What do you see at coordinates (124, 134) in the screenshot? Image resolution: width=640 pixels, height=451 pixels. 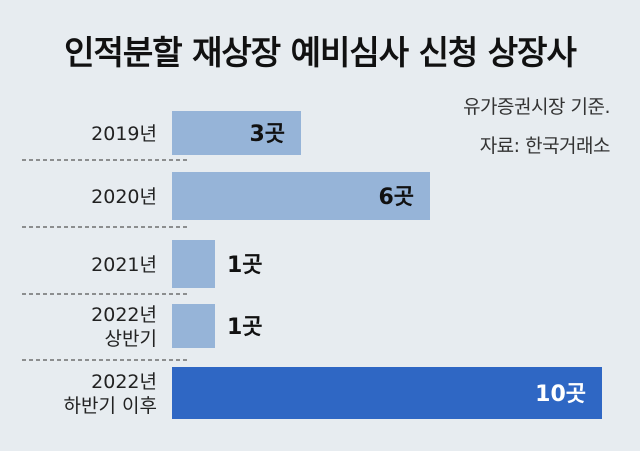 I see `category-label: 2019년` at bounding box center [124, 134].